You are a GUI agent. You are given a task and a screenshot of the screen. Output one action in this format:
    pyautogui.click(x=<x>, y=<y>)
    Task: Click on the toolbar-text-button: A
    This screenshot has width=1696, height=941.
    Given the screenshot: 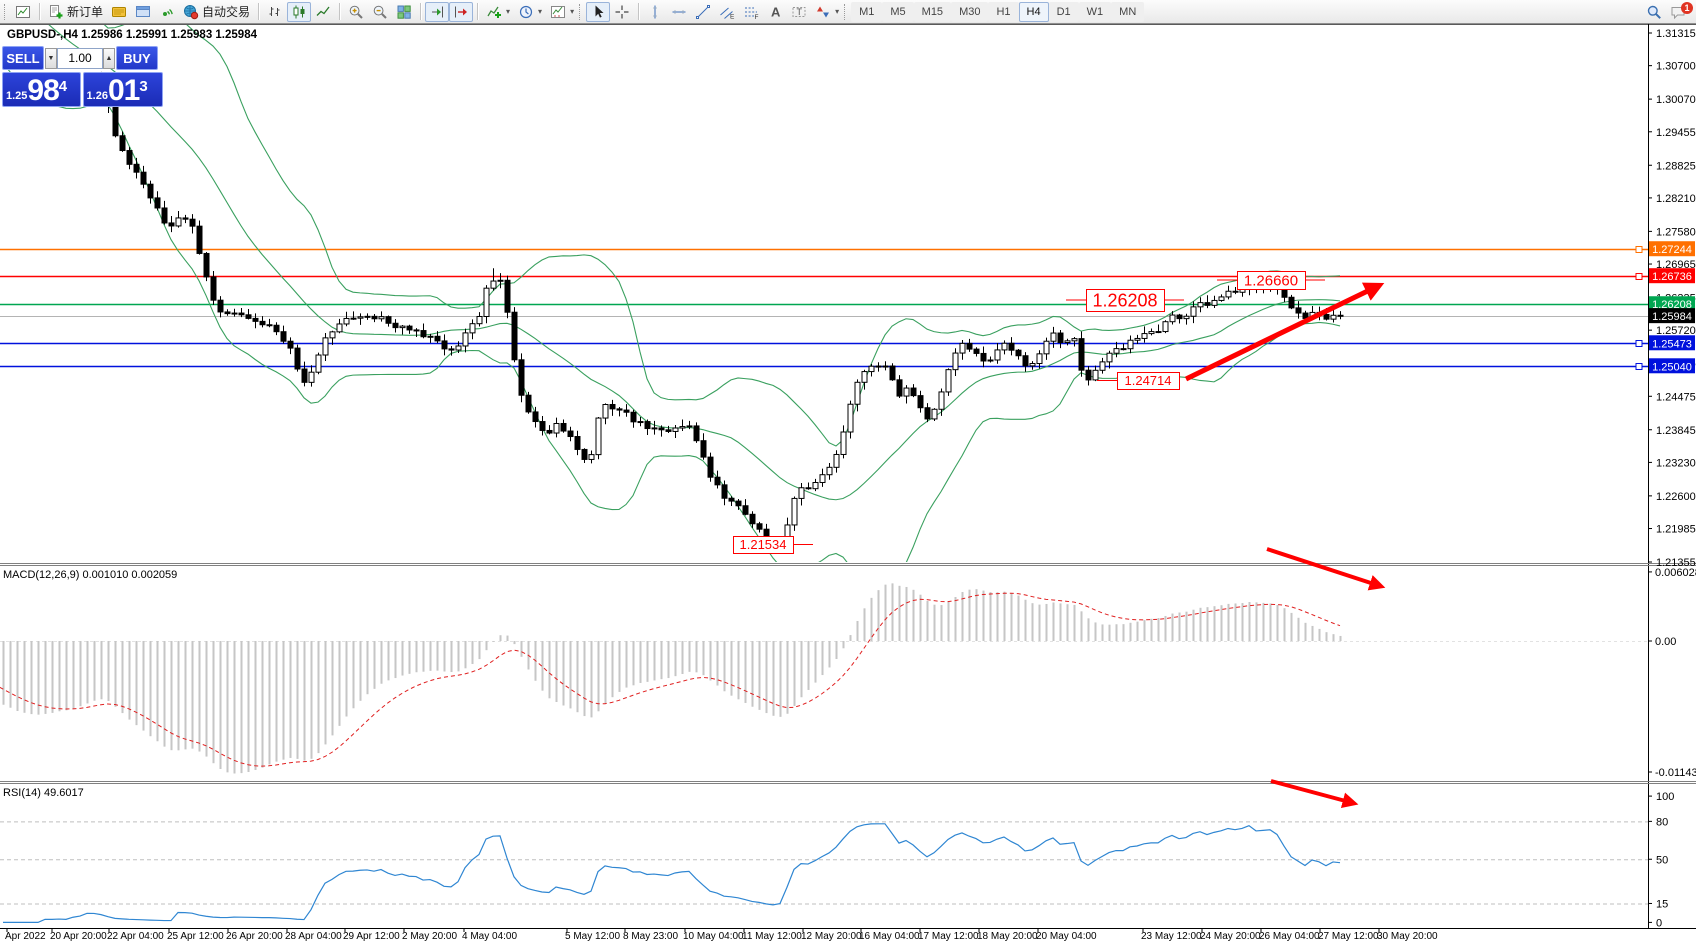 What is the action you would take?
    pyautogui.click(x=775, y=12)
    